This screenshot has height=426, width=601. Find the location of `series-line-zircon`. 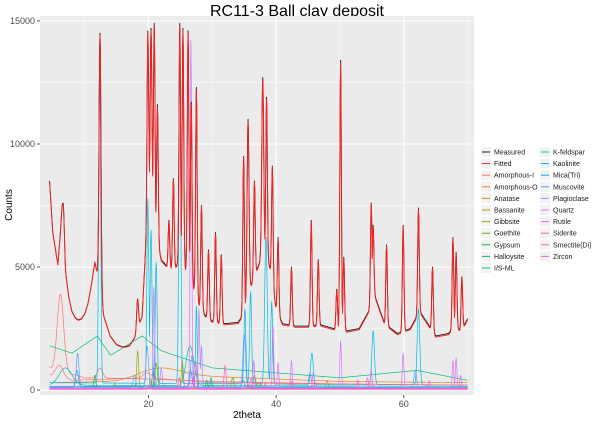

series-line-zircon is located at coordinates (258, 383).